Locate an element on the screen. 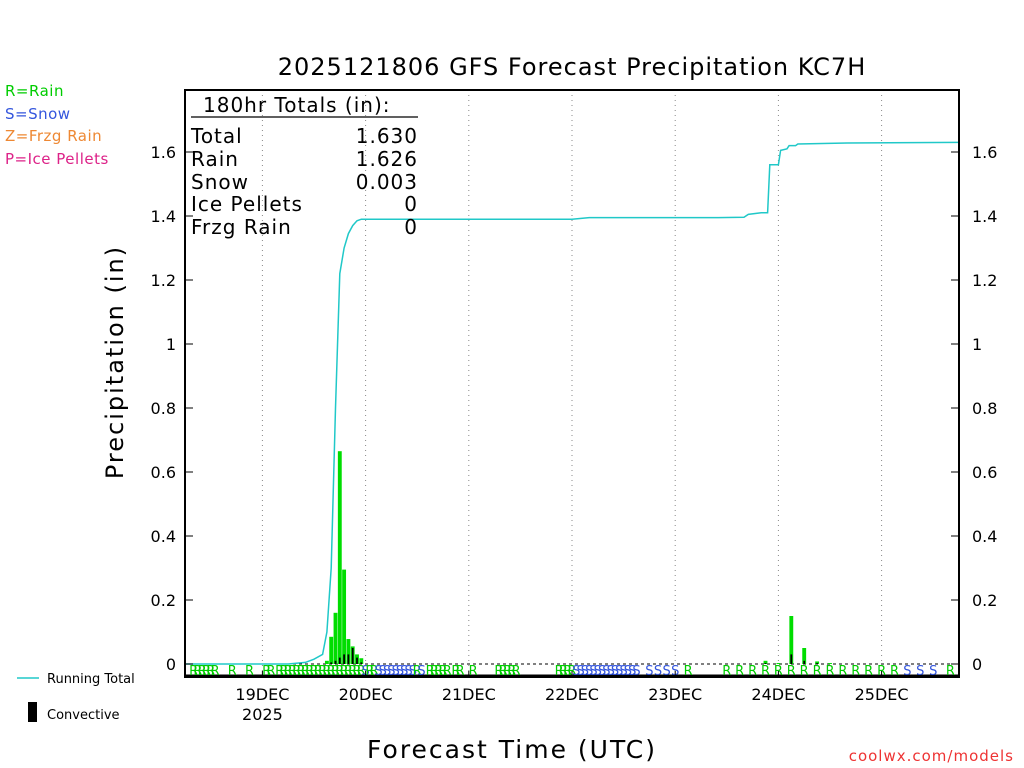 The height and width of the screenshot is (768, 1024). legend-rain: R=Rain is located at coordinates (34, 91).